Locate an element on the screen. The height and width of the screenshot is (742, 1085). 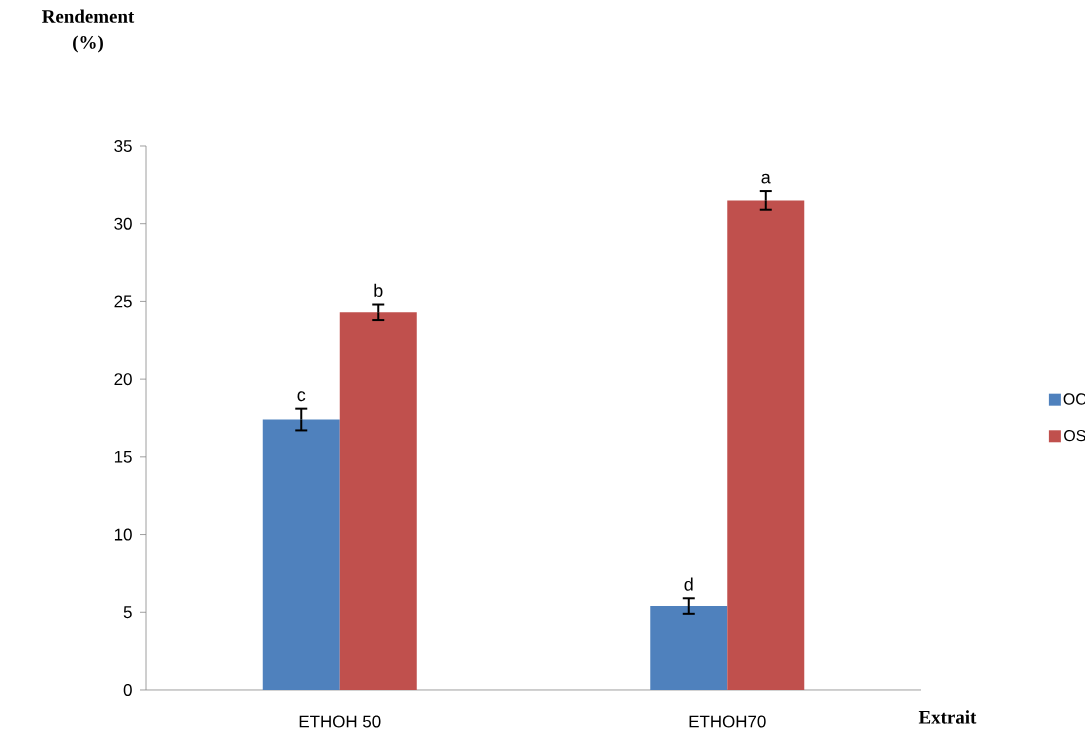
y-tick-label: 25 is located at coordinates (123, 301).